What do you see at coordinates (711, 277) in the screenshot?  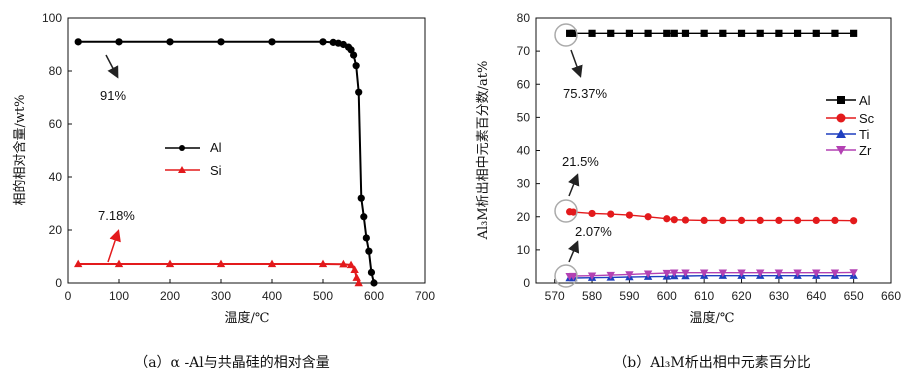 I see `chart-b-series-ti-line` at bounding box center [711, 277].